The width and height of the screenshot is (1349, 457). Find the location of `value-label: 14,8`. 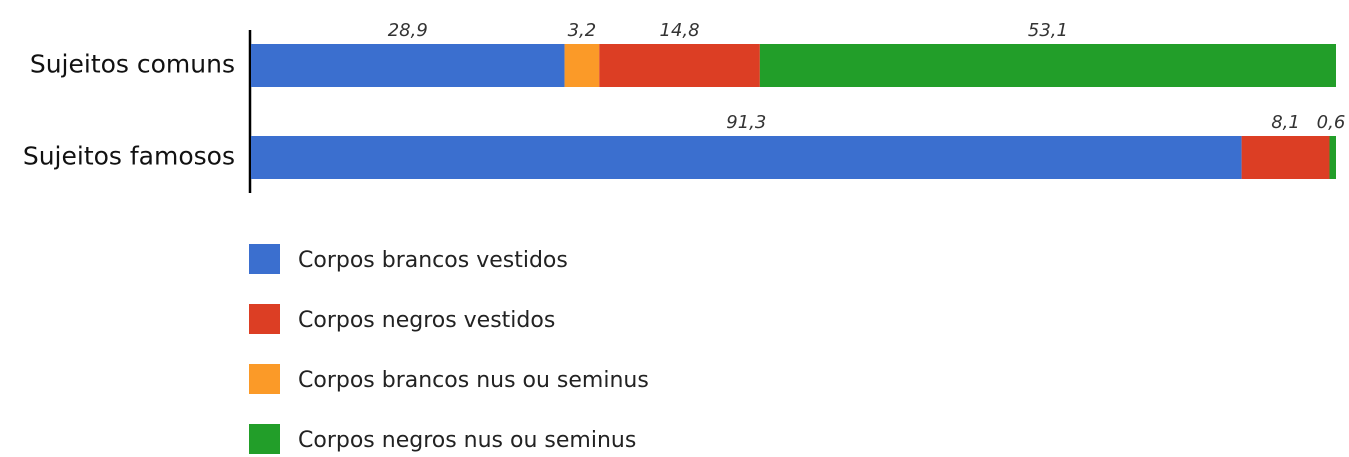

value-label: 14,8 is located at coordinates (680, 30).